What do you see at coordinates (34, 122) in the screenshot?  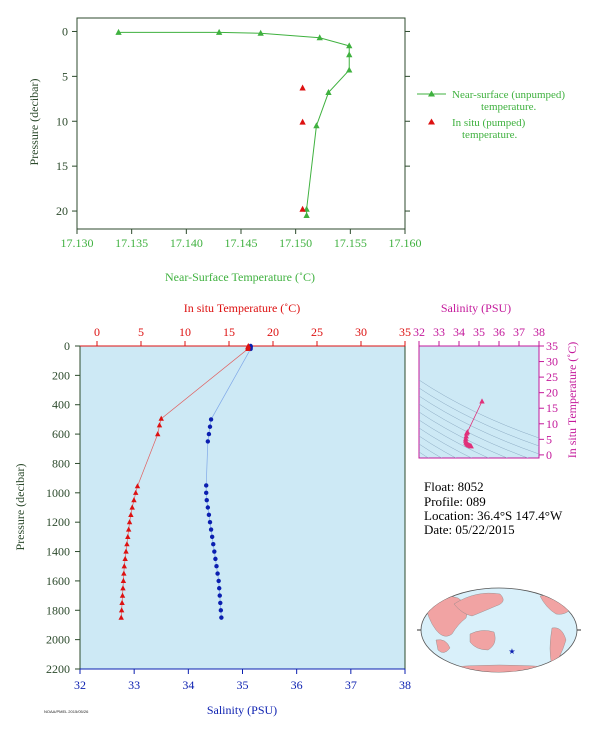 I see `top-y-axis-label: Pressure (decibar)` at bounding box center [34, 122].